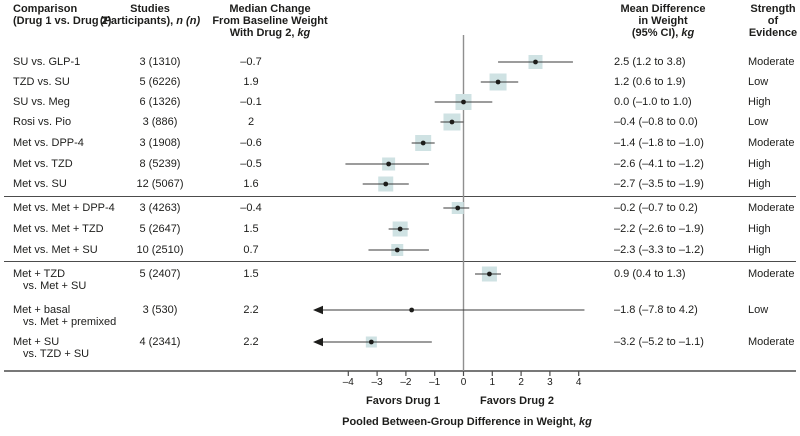 This screenshot has width=800, height=436. Describe the element at coordinates (773, 9) in the screenshot. I see `header-line: Strength` at that location.